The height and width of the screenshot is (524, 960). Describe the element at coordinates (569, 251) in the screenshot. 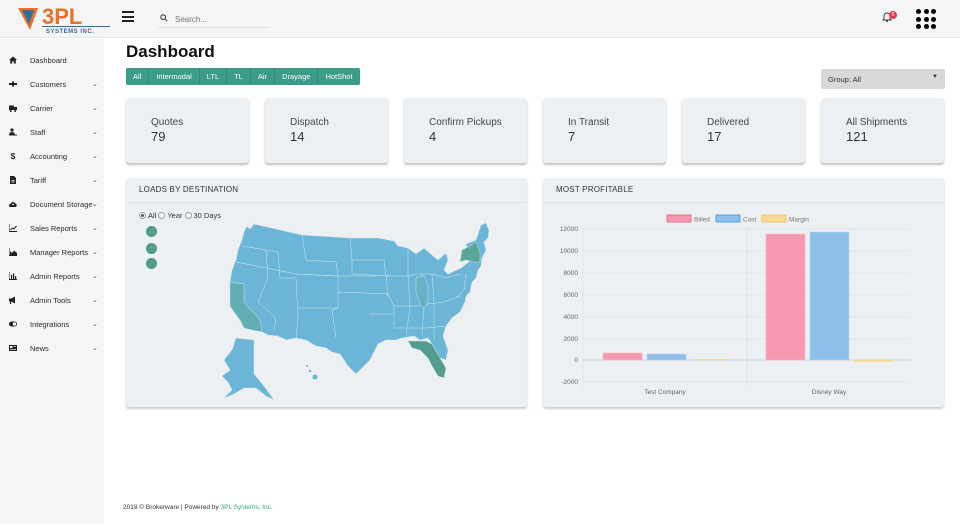

I see `svg-text: 10000` at that location.